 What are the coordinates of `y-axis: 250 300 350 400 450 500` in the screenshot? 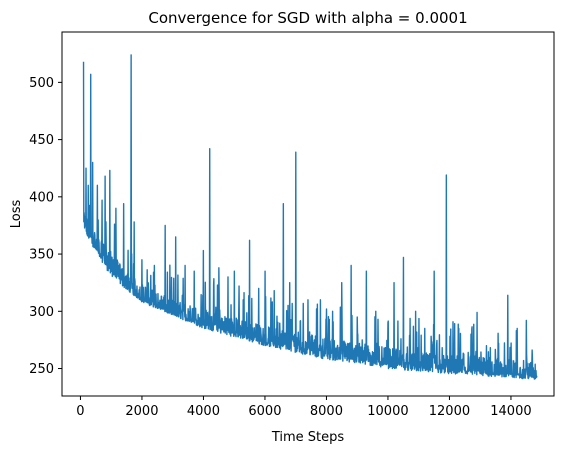 It's located at (45, 226).